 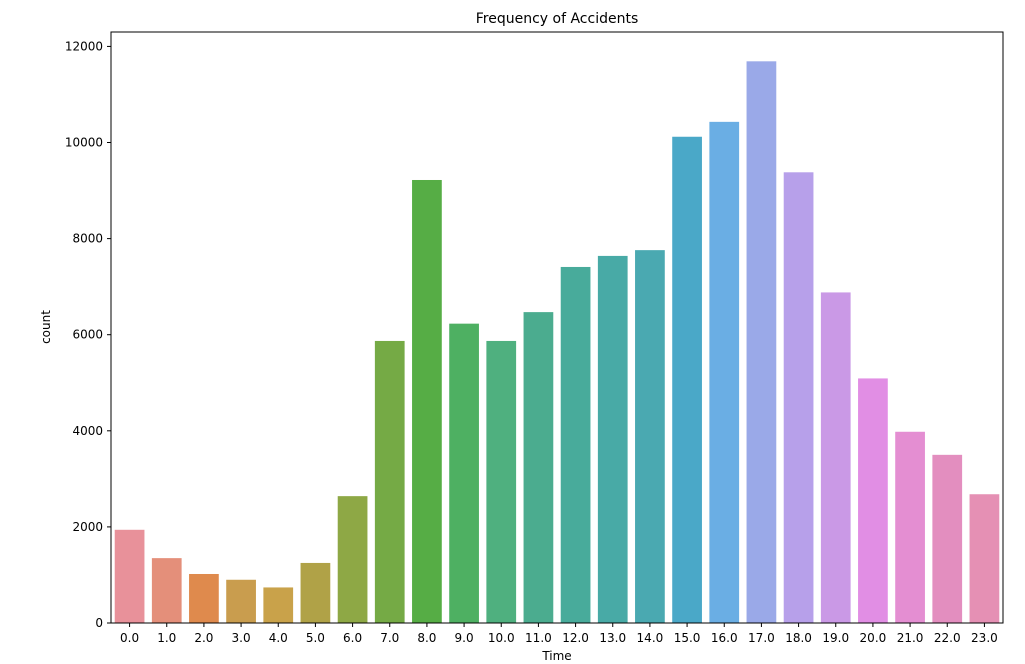 I want to click on x-tick-label: 3.0, so click(x=241, y=638).